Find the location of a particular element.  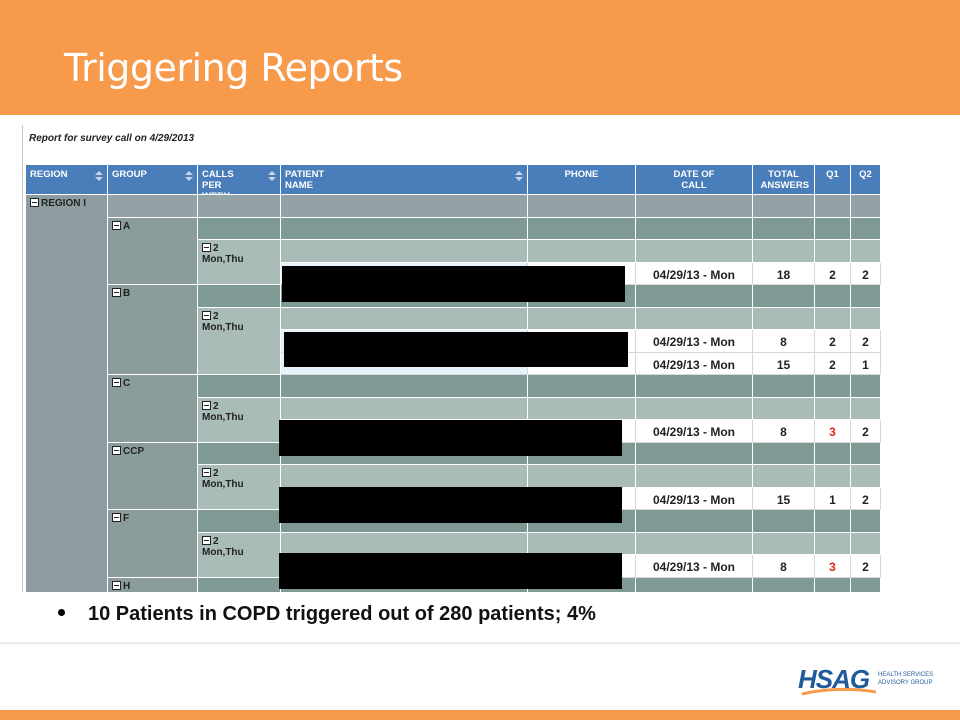

total-cell: 18 is located at coordinates (784, 273).